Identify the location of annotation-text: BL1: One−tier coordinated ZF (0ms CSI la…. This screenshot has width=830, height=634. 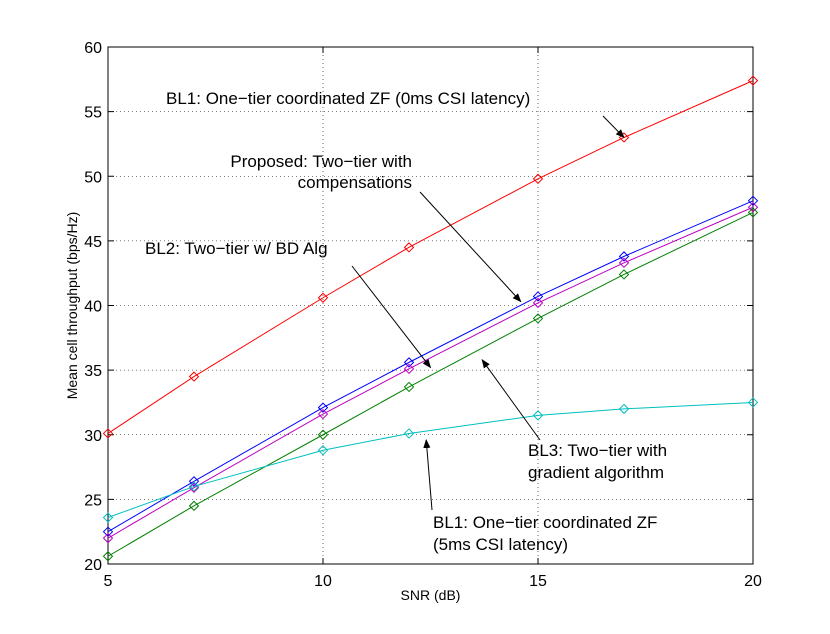
(348, 98).